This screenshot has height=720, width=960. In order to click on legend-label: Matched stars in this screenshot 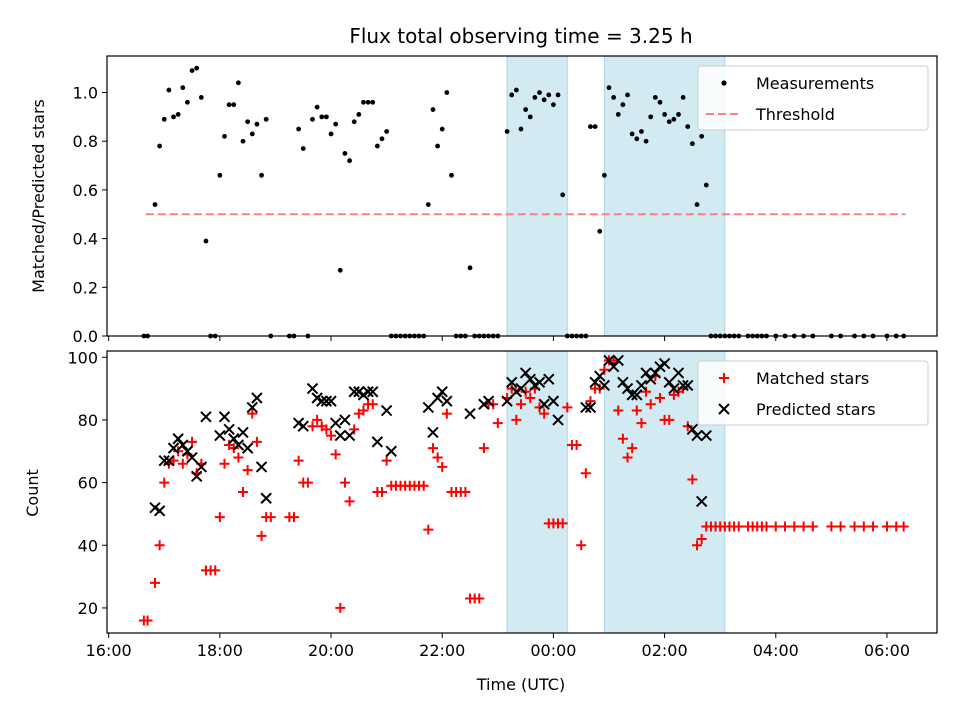, I will do `click(812, 378)`.